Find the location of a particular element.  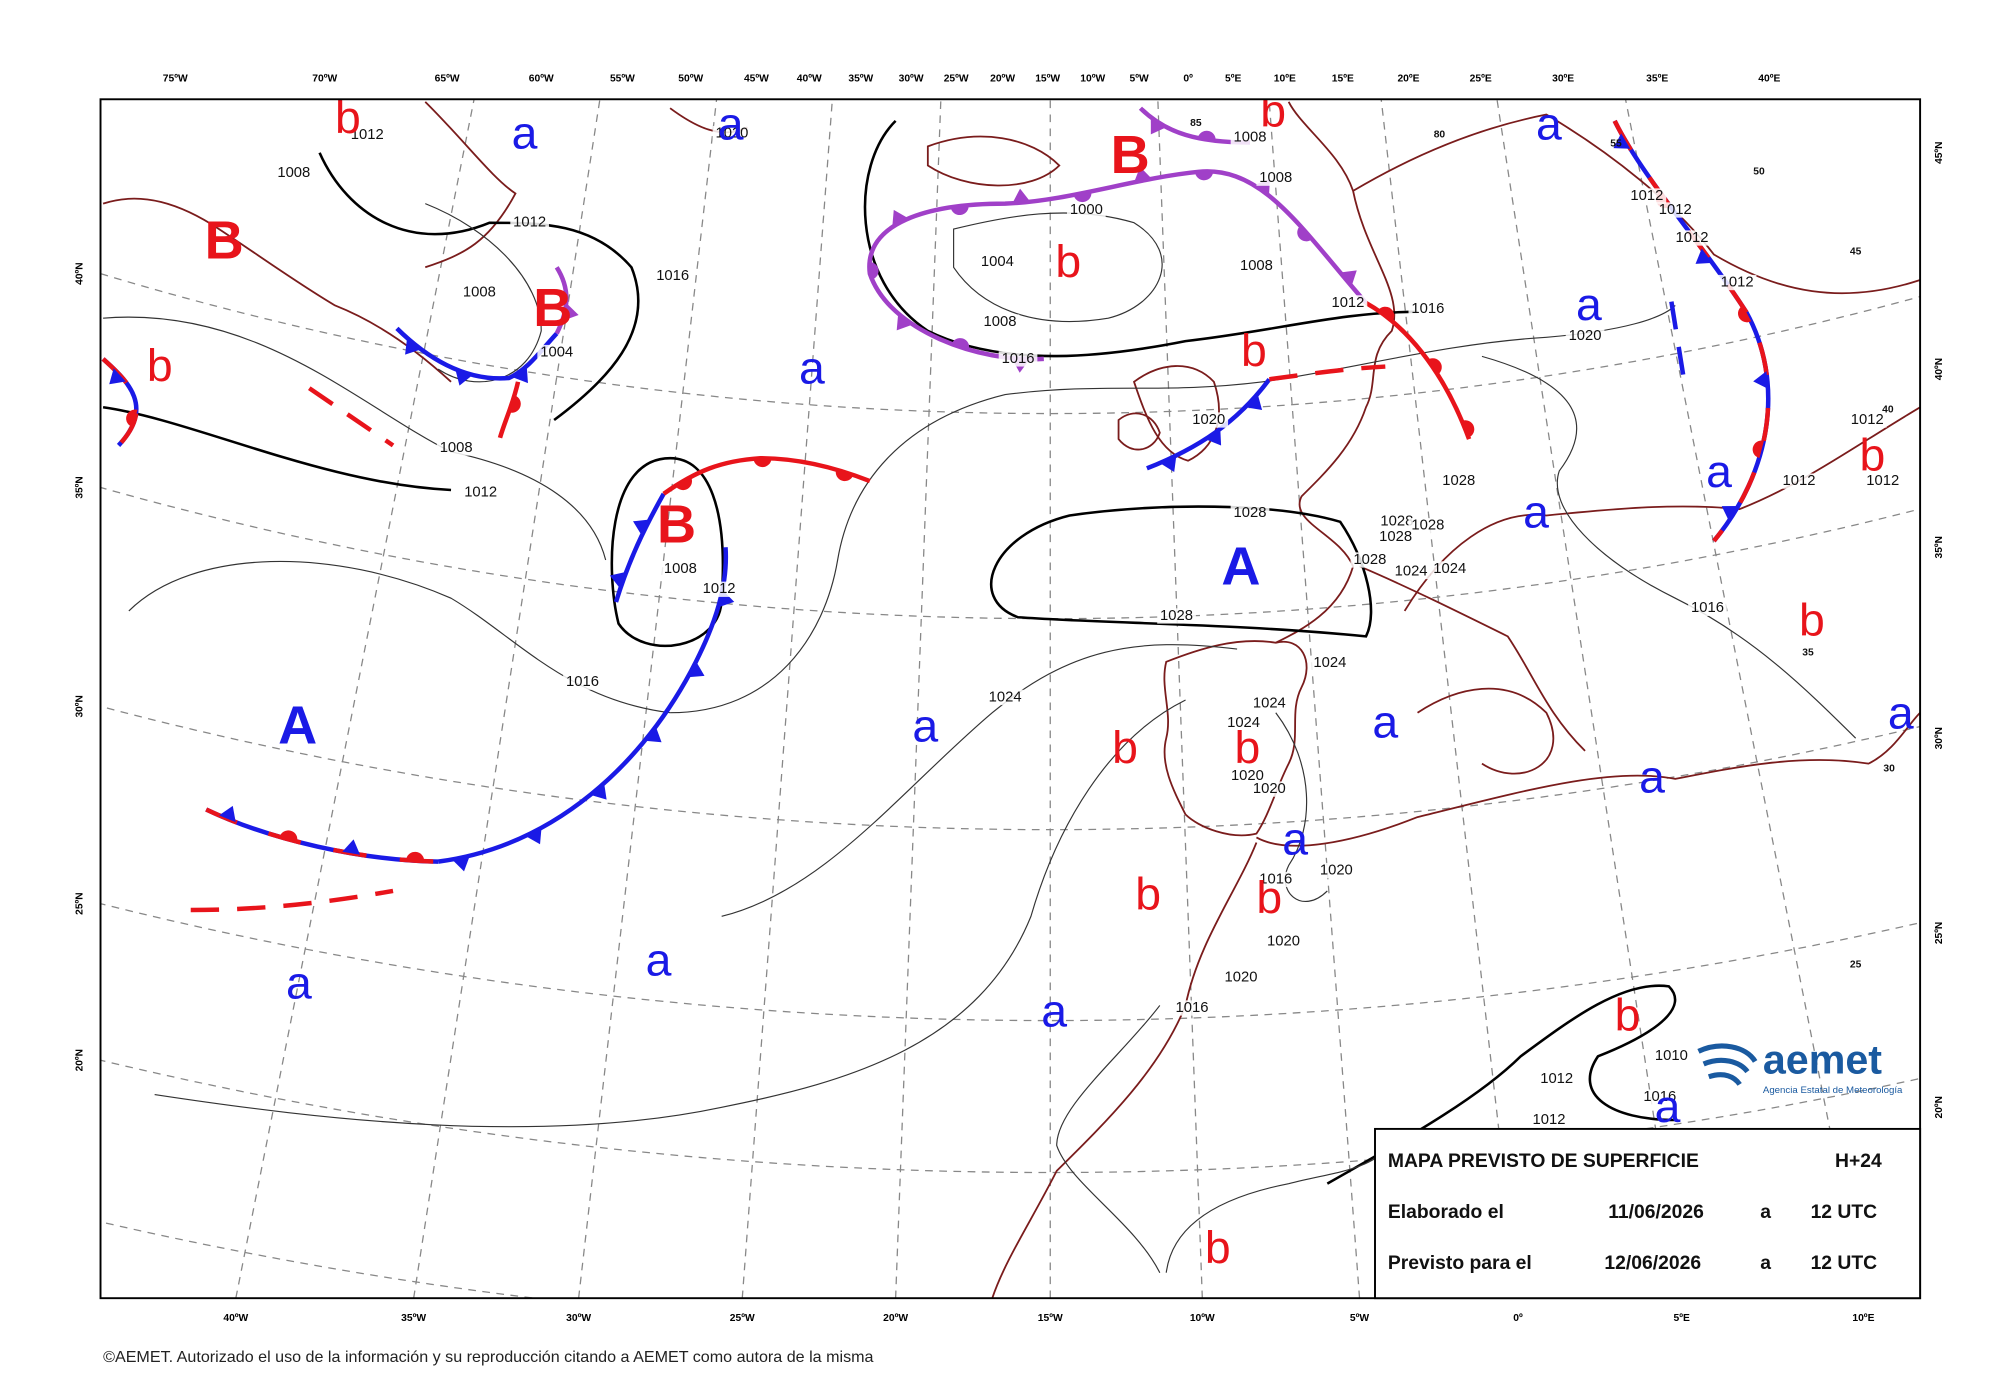

isobar-label: 1010 is located at coordinates (1671, 1056).